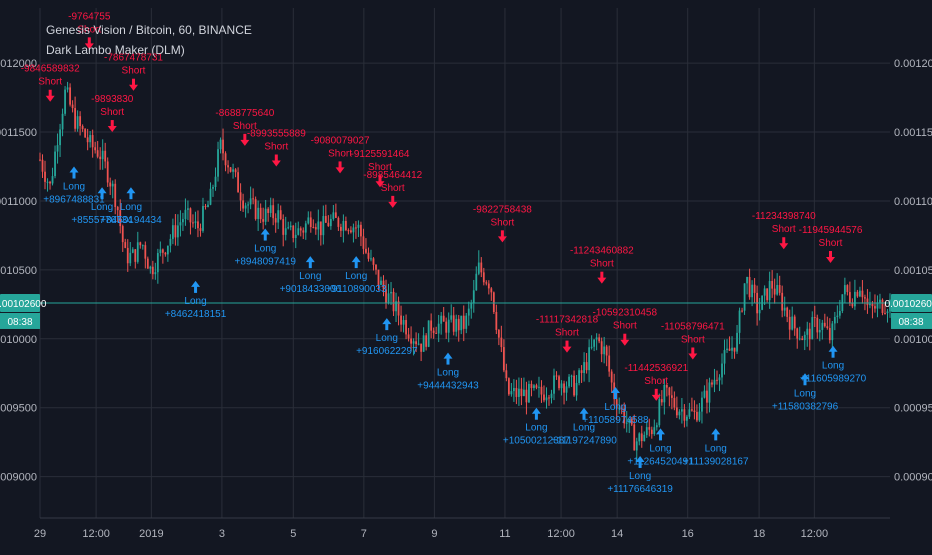 This screenshot has width=932, height=555. I want to click on long-arrow-icon, so click(640, 458).